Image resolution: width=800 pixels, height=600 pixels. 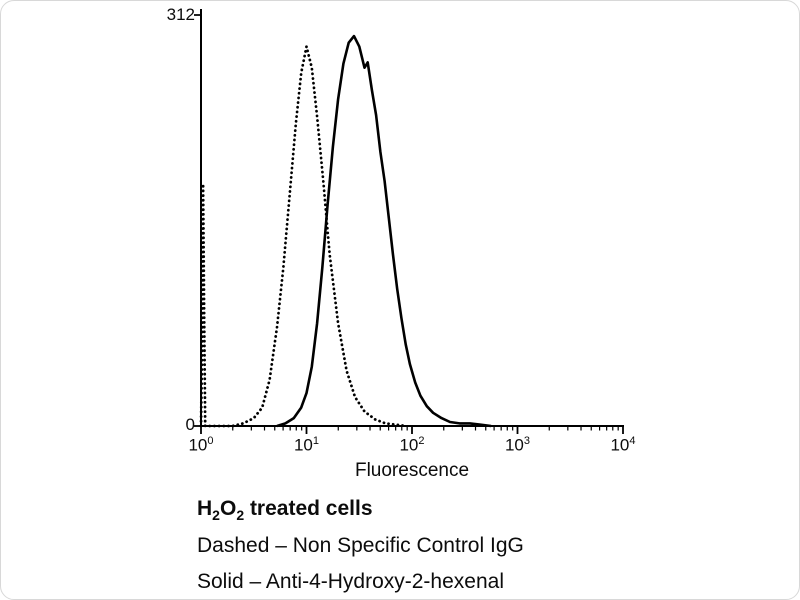 I want to click on x-tick-label-1e0: 10⁰, so click(x=201, y=445).